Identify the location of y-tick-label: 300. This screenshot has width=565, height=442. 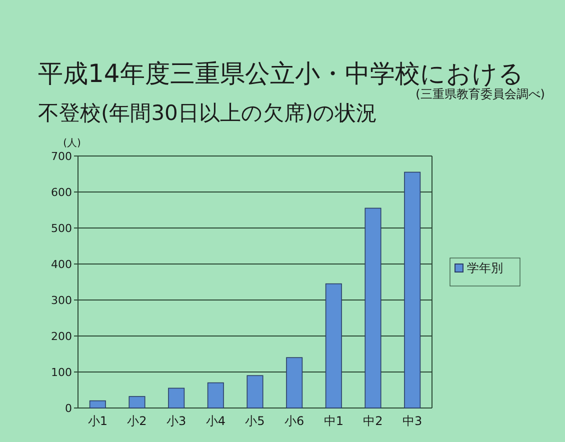
(61, 300).